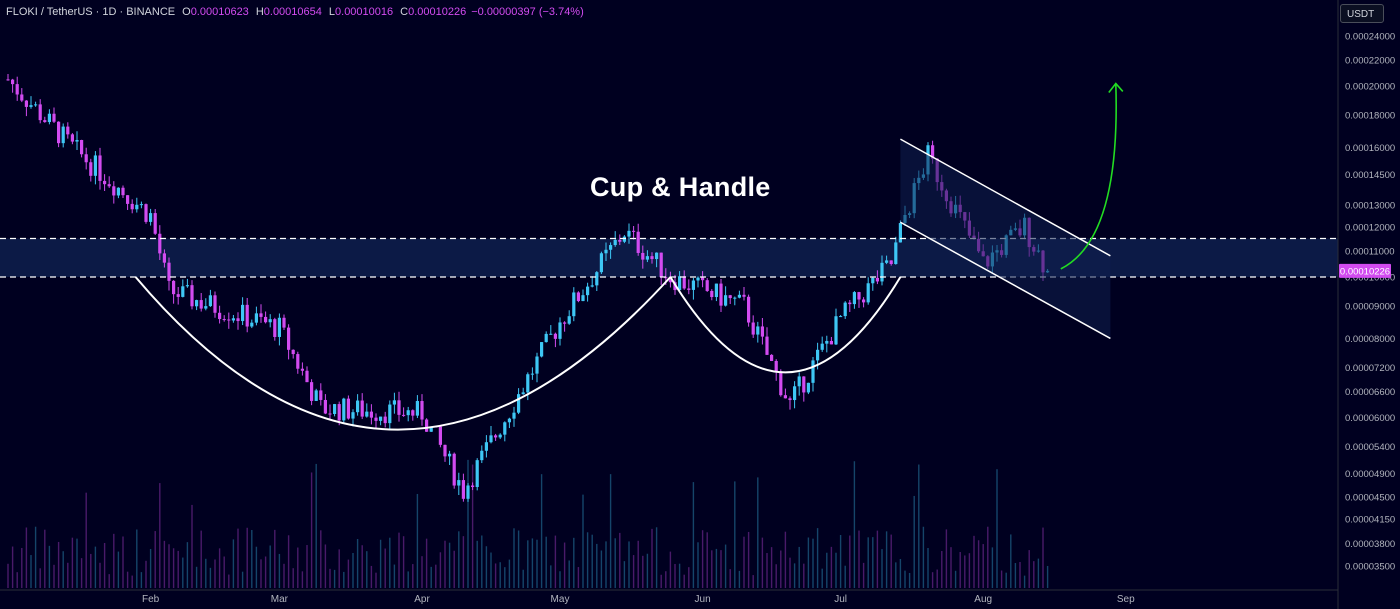 The image size is (1400, 609). What do you see at coordinates (219, 12) in the screenshot?
I see `open-value: 0.00010623` at bounding box center [219, 12].